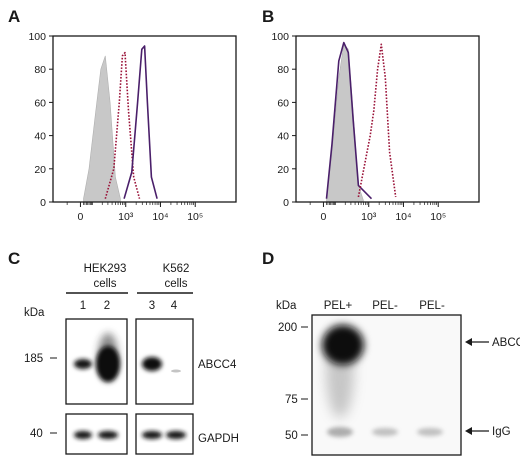 This screenshot has height=469, width=520. I want to click on blot-c-top-hek293, so click(96, 361).